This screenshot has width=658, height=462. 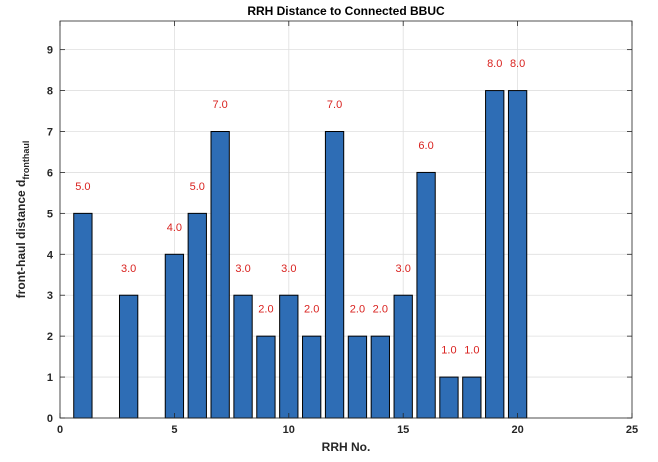 I want to click on y-tick-label: 2, so click(x=50, y=337).